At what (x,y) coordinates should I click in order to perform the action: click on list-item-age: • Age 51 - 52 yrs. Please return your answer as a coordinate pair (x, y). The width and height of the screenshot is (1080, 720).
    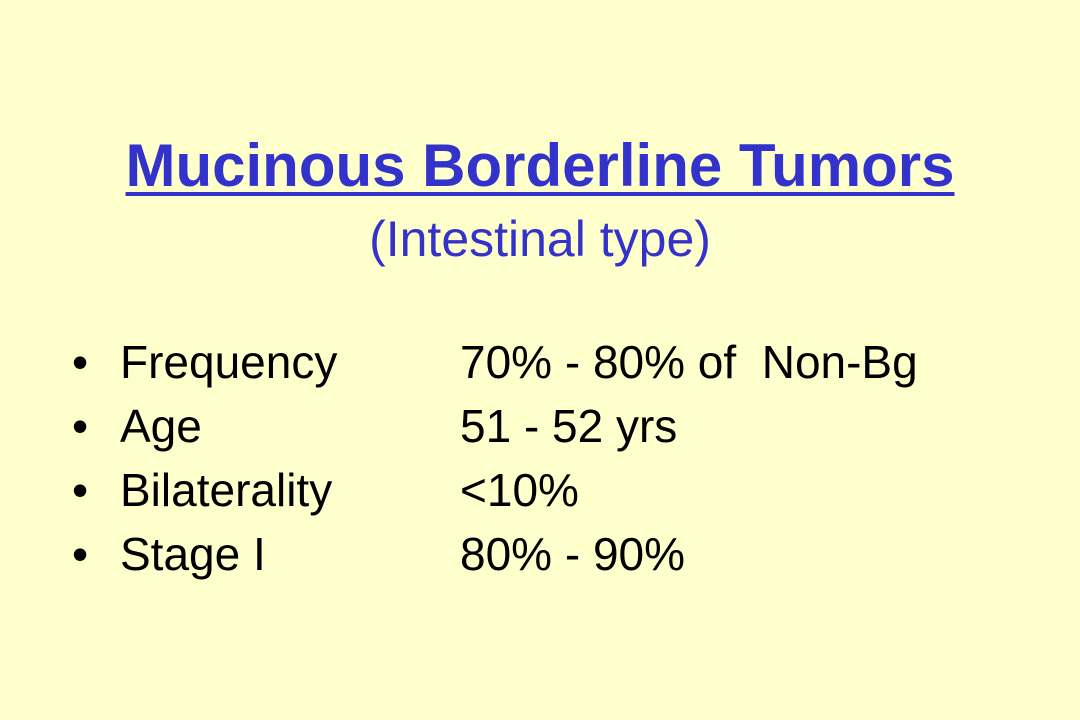
    Looking at the image, I should click on (495, 426).